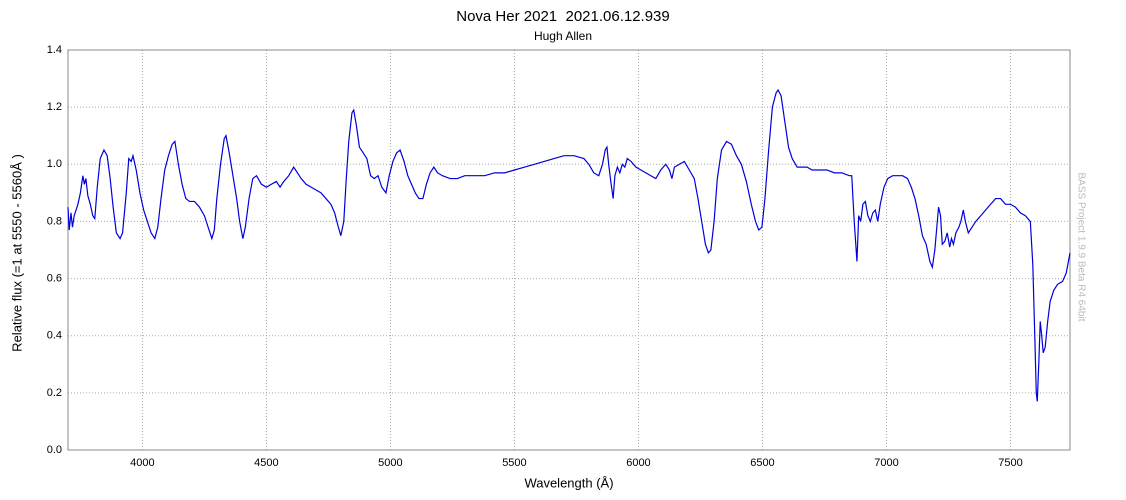  What do you see at coordinates (1080, 247) in the screenshot?
I see `watermark: BASS Project 1.9.9 Beta R4 64bit` at bounding box center [1080, 247].